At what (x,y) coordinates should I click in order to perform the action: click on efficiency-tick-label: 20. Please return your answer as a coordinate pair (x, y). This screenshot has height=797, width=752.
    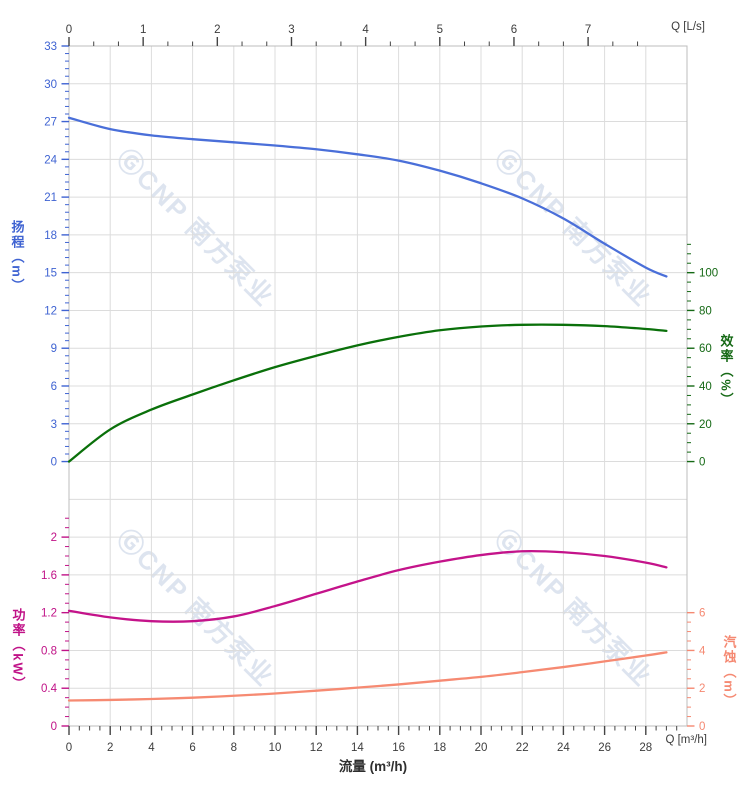
    Looking at the image, I should click on (705, 425).